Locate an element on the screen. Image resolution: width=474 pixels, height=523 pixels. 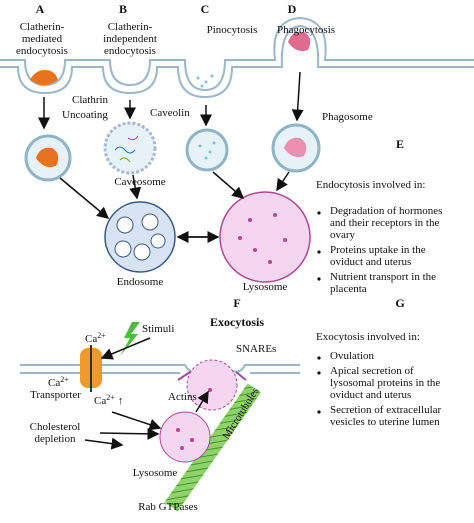
label: Phagosome is located at coordinates (347, 117).